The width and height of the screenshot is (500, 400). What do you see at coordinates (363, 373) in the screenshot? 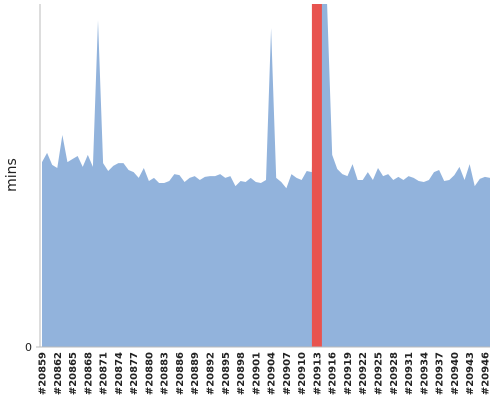
I see `x-tick-label: #20922` at bounding box center [363, 373].